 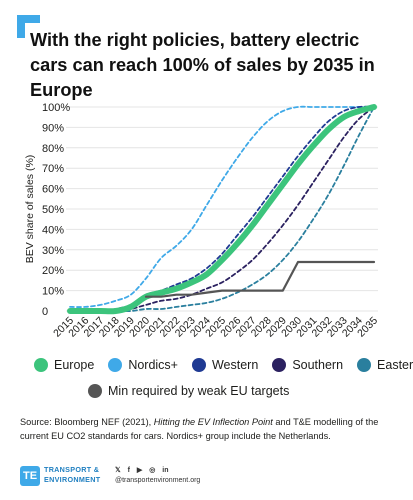 I want to click on series-line-min-required-by-weak-eu-targets, so click(x=260, y=279).